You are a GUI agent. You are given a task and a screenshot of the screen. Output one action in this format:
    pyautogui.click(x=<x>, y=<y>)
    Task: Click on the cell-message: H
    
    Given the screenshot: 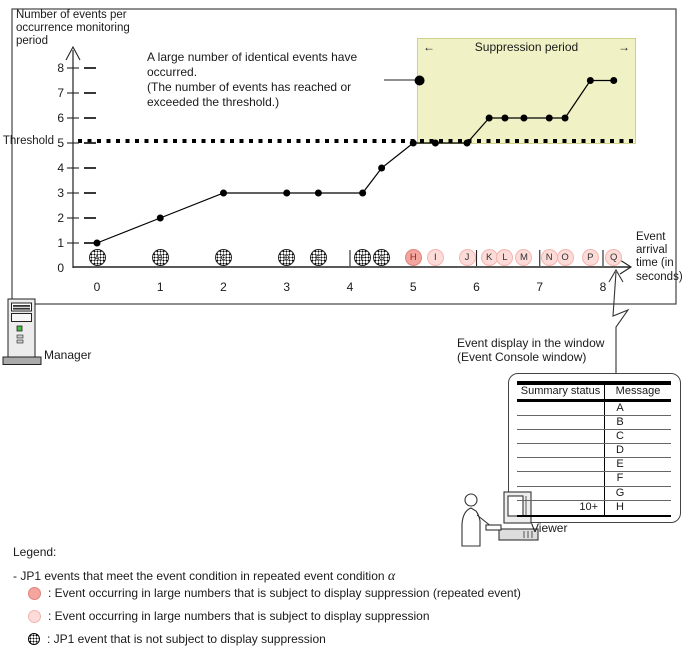 What is the action you would take?
    pyautogui.click(x=637, y=507)
    